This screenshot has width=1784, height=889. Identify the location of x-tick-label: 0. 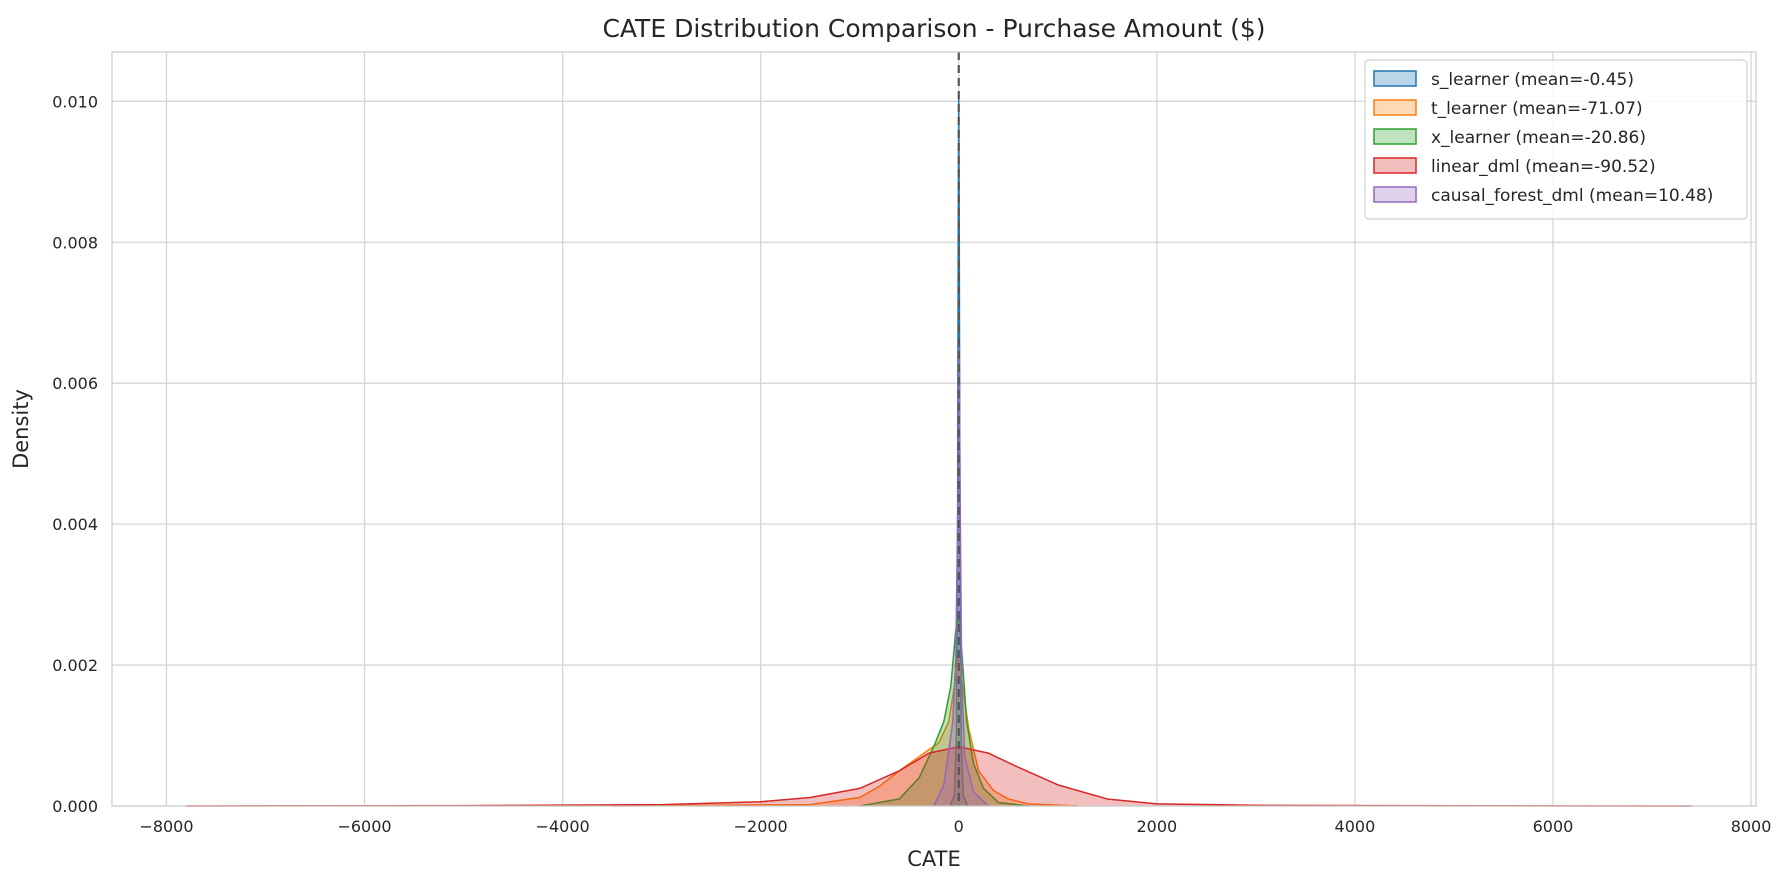
(959, 826).